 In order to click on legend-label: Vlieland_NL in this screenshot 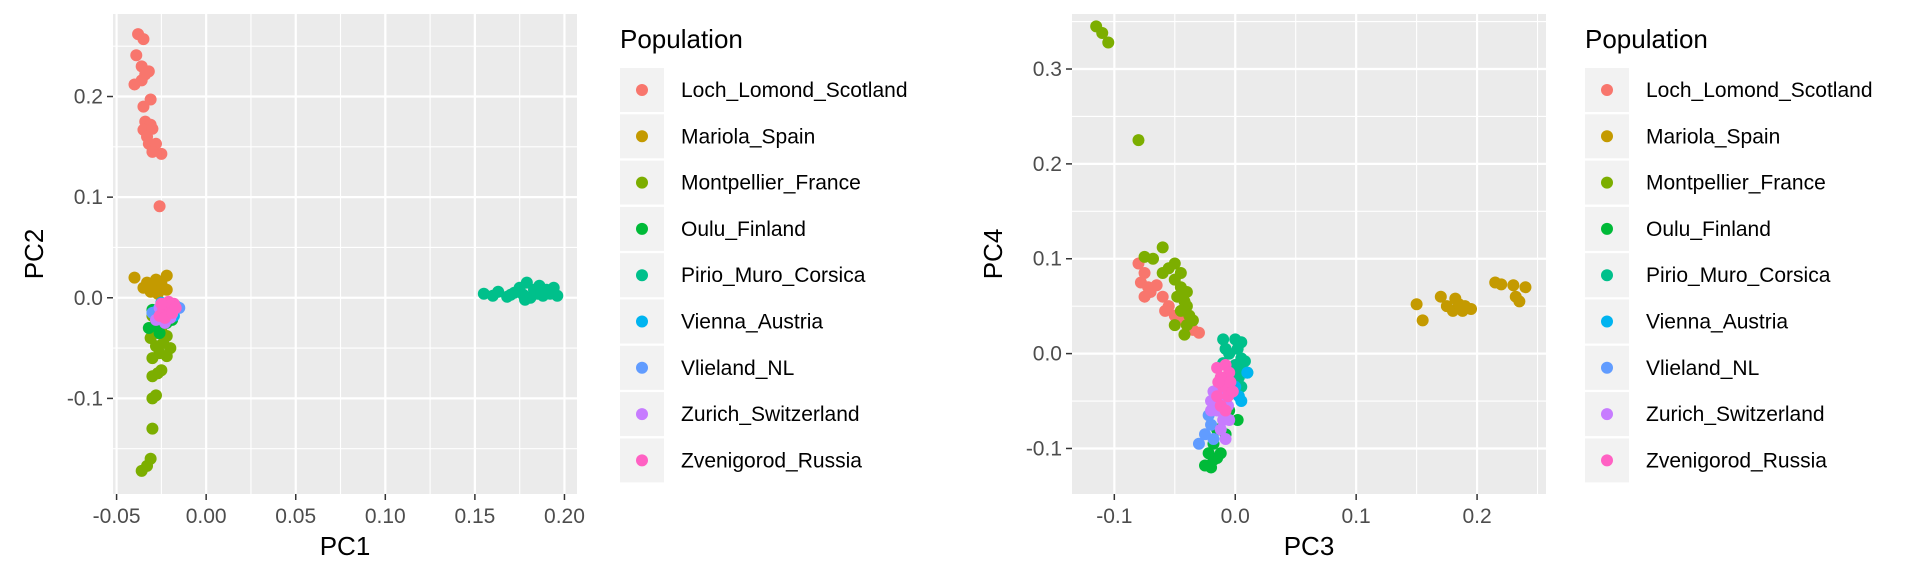, I will do `click(1702, 368)`.